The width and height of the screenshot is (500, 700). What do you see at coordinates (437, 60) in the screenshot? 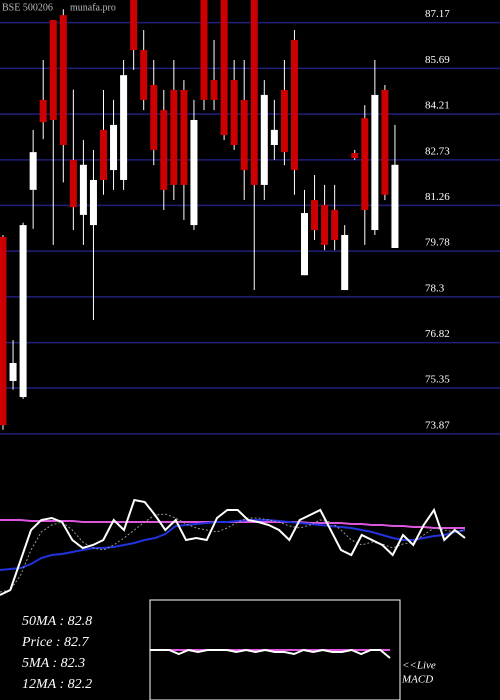
I see `y-tick-label: 85.69` at bounding box center [437, 60].